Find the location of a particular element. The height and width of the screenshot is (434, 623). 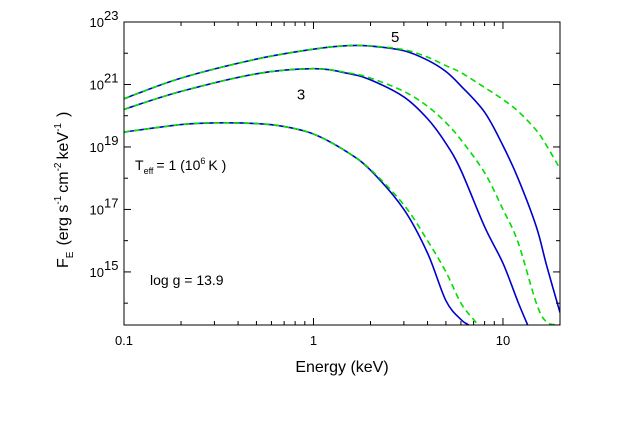

y-axis-unit-close: ) is located at coordinates (63, 114).